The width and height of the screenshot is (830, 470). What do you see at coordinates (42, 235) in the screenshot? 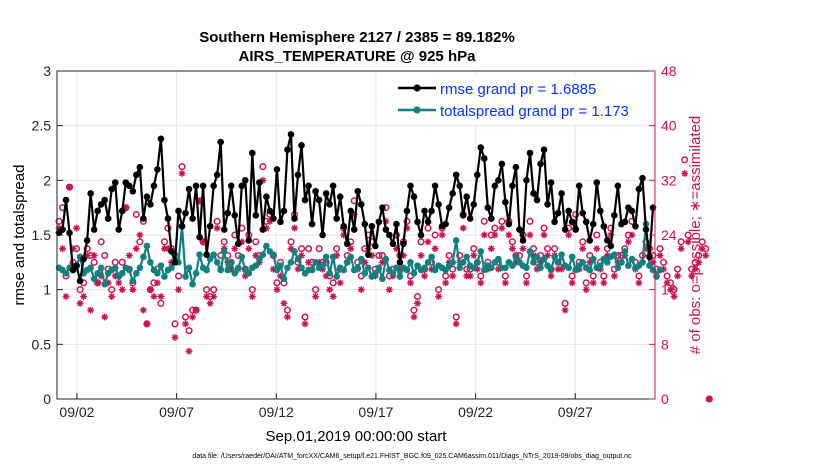
I see `y-tick-label: 1.5` at bounding box center [42, 235].